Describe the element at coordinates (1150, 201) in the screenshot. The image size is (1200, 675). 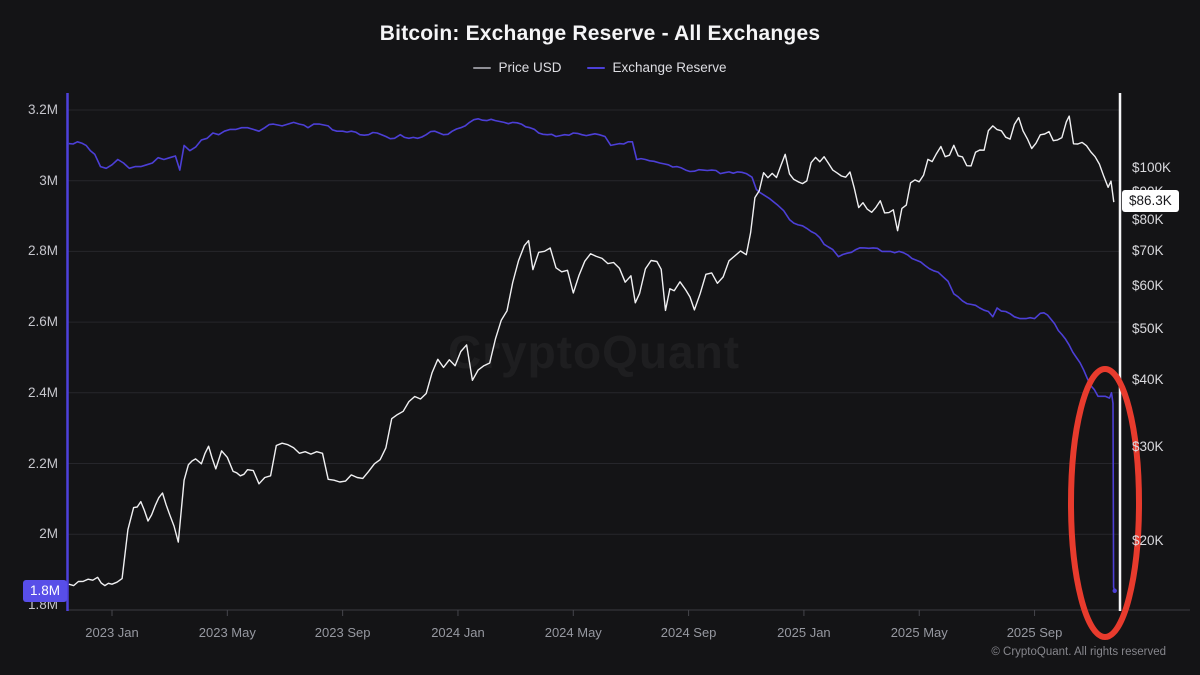
I see `price-current-value-badge: $86.3K` at that location.